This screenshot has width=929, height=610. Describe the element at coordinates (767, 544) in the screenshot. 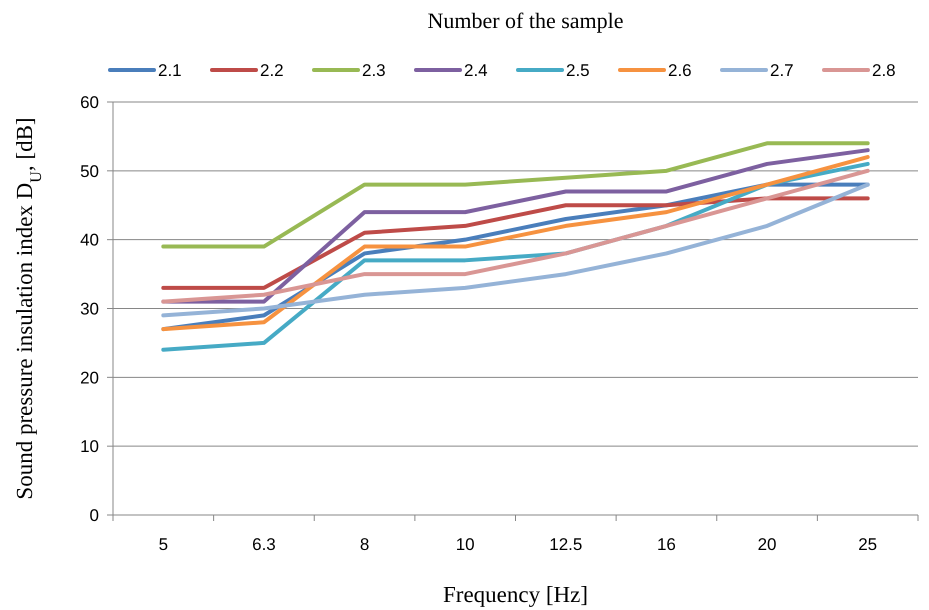

I see `x-tick-label: 20` at that location.